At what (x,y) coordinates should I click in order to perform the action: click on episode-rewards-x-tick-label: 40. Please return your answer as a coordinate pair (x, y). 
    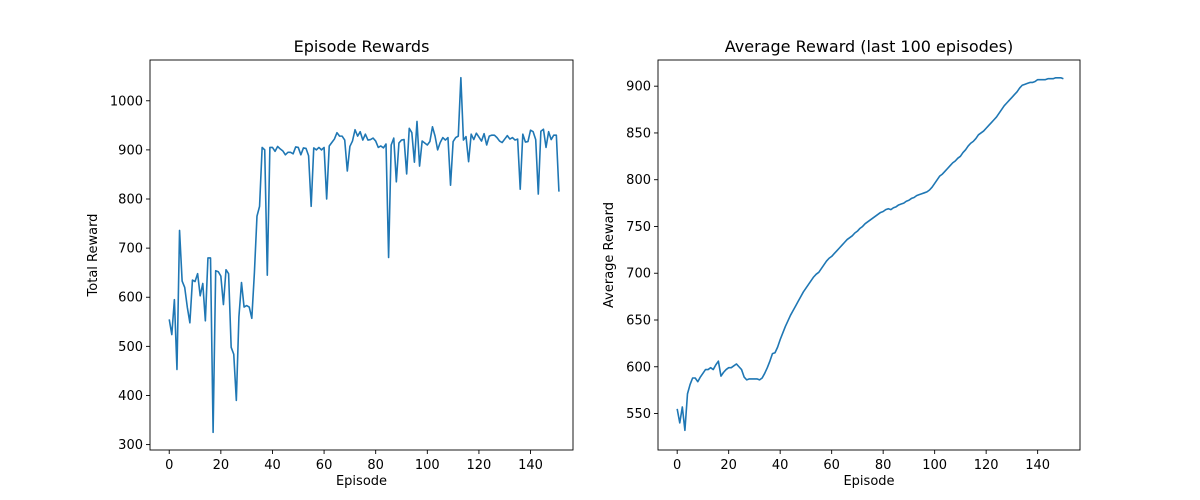
    Looking at the image, I should click on (272, 465).